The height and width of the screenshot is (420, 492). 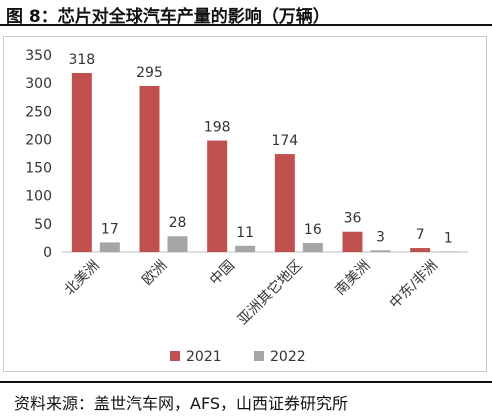 What do you see at coordinates (38, 56) in the screenshot?
I see `y-tick-label: 350` at bounding box center [38, 56].